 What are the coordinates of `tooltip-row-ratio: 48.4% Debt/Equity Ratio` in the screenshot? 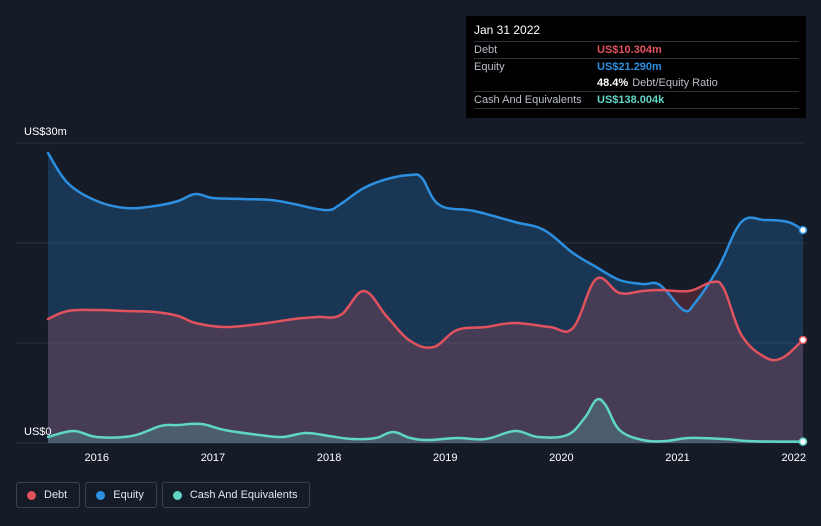 It's located at (636, 83).